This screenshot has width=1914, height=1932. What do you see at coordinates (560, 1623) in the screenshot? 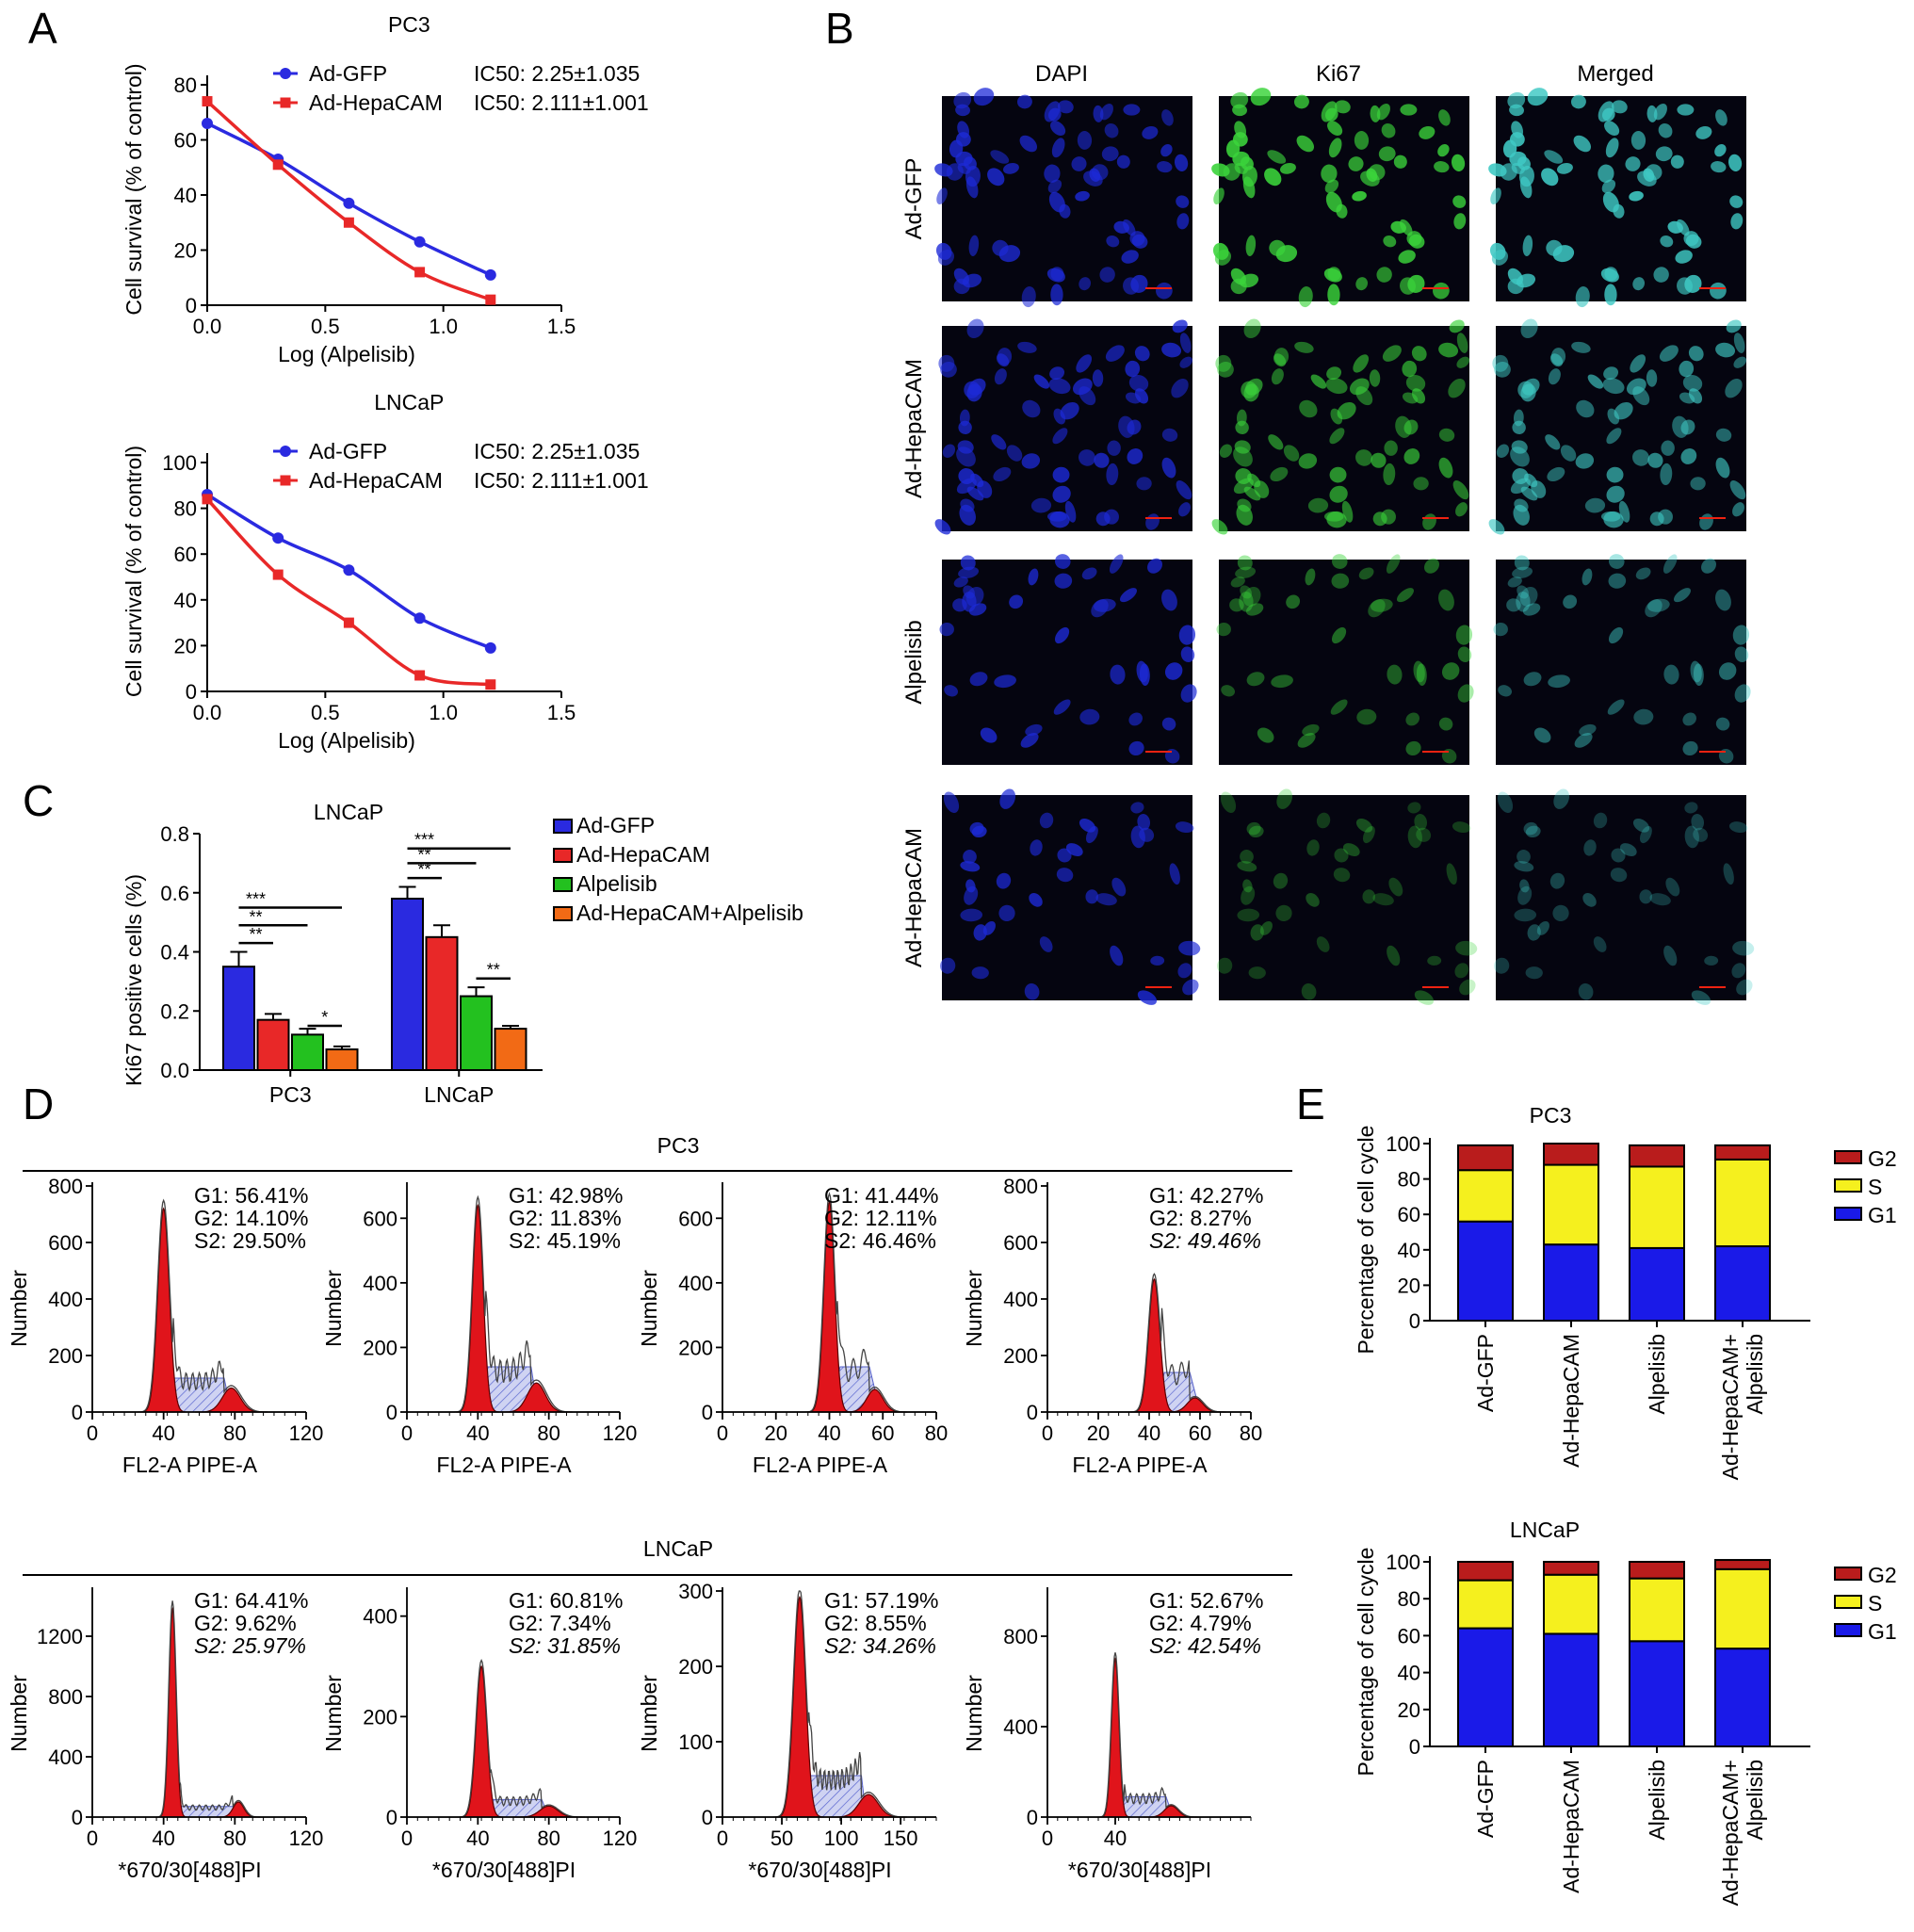
I see `phase-stat: G2: 7.34%` at bounding box center [560, 1623].